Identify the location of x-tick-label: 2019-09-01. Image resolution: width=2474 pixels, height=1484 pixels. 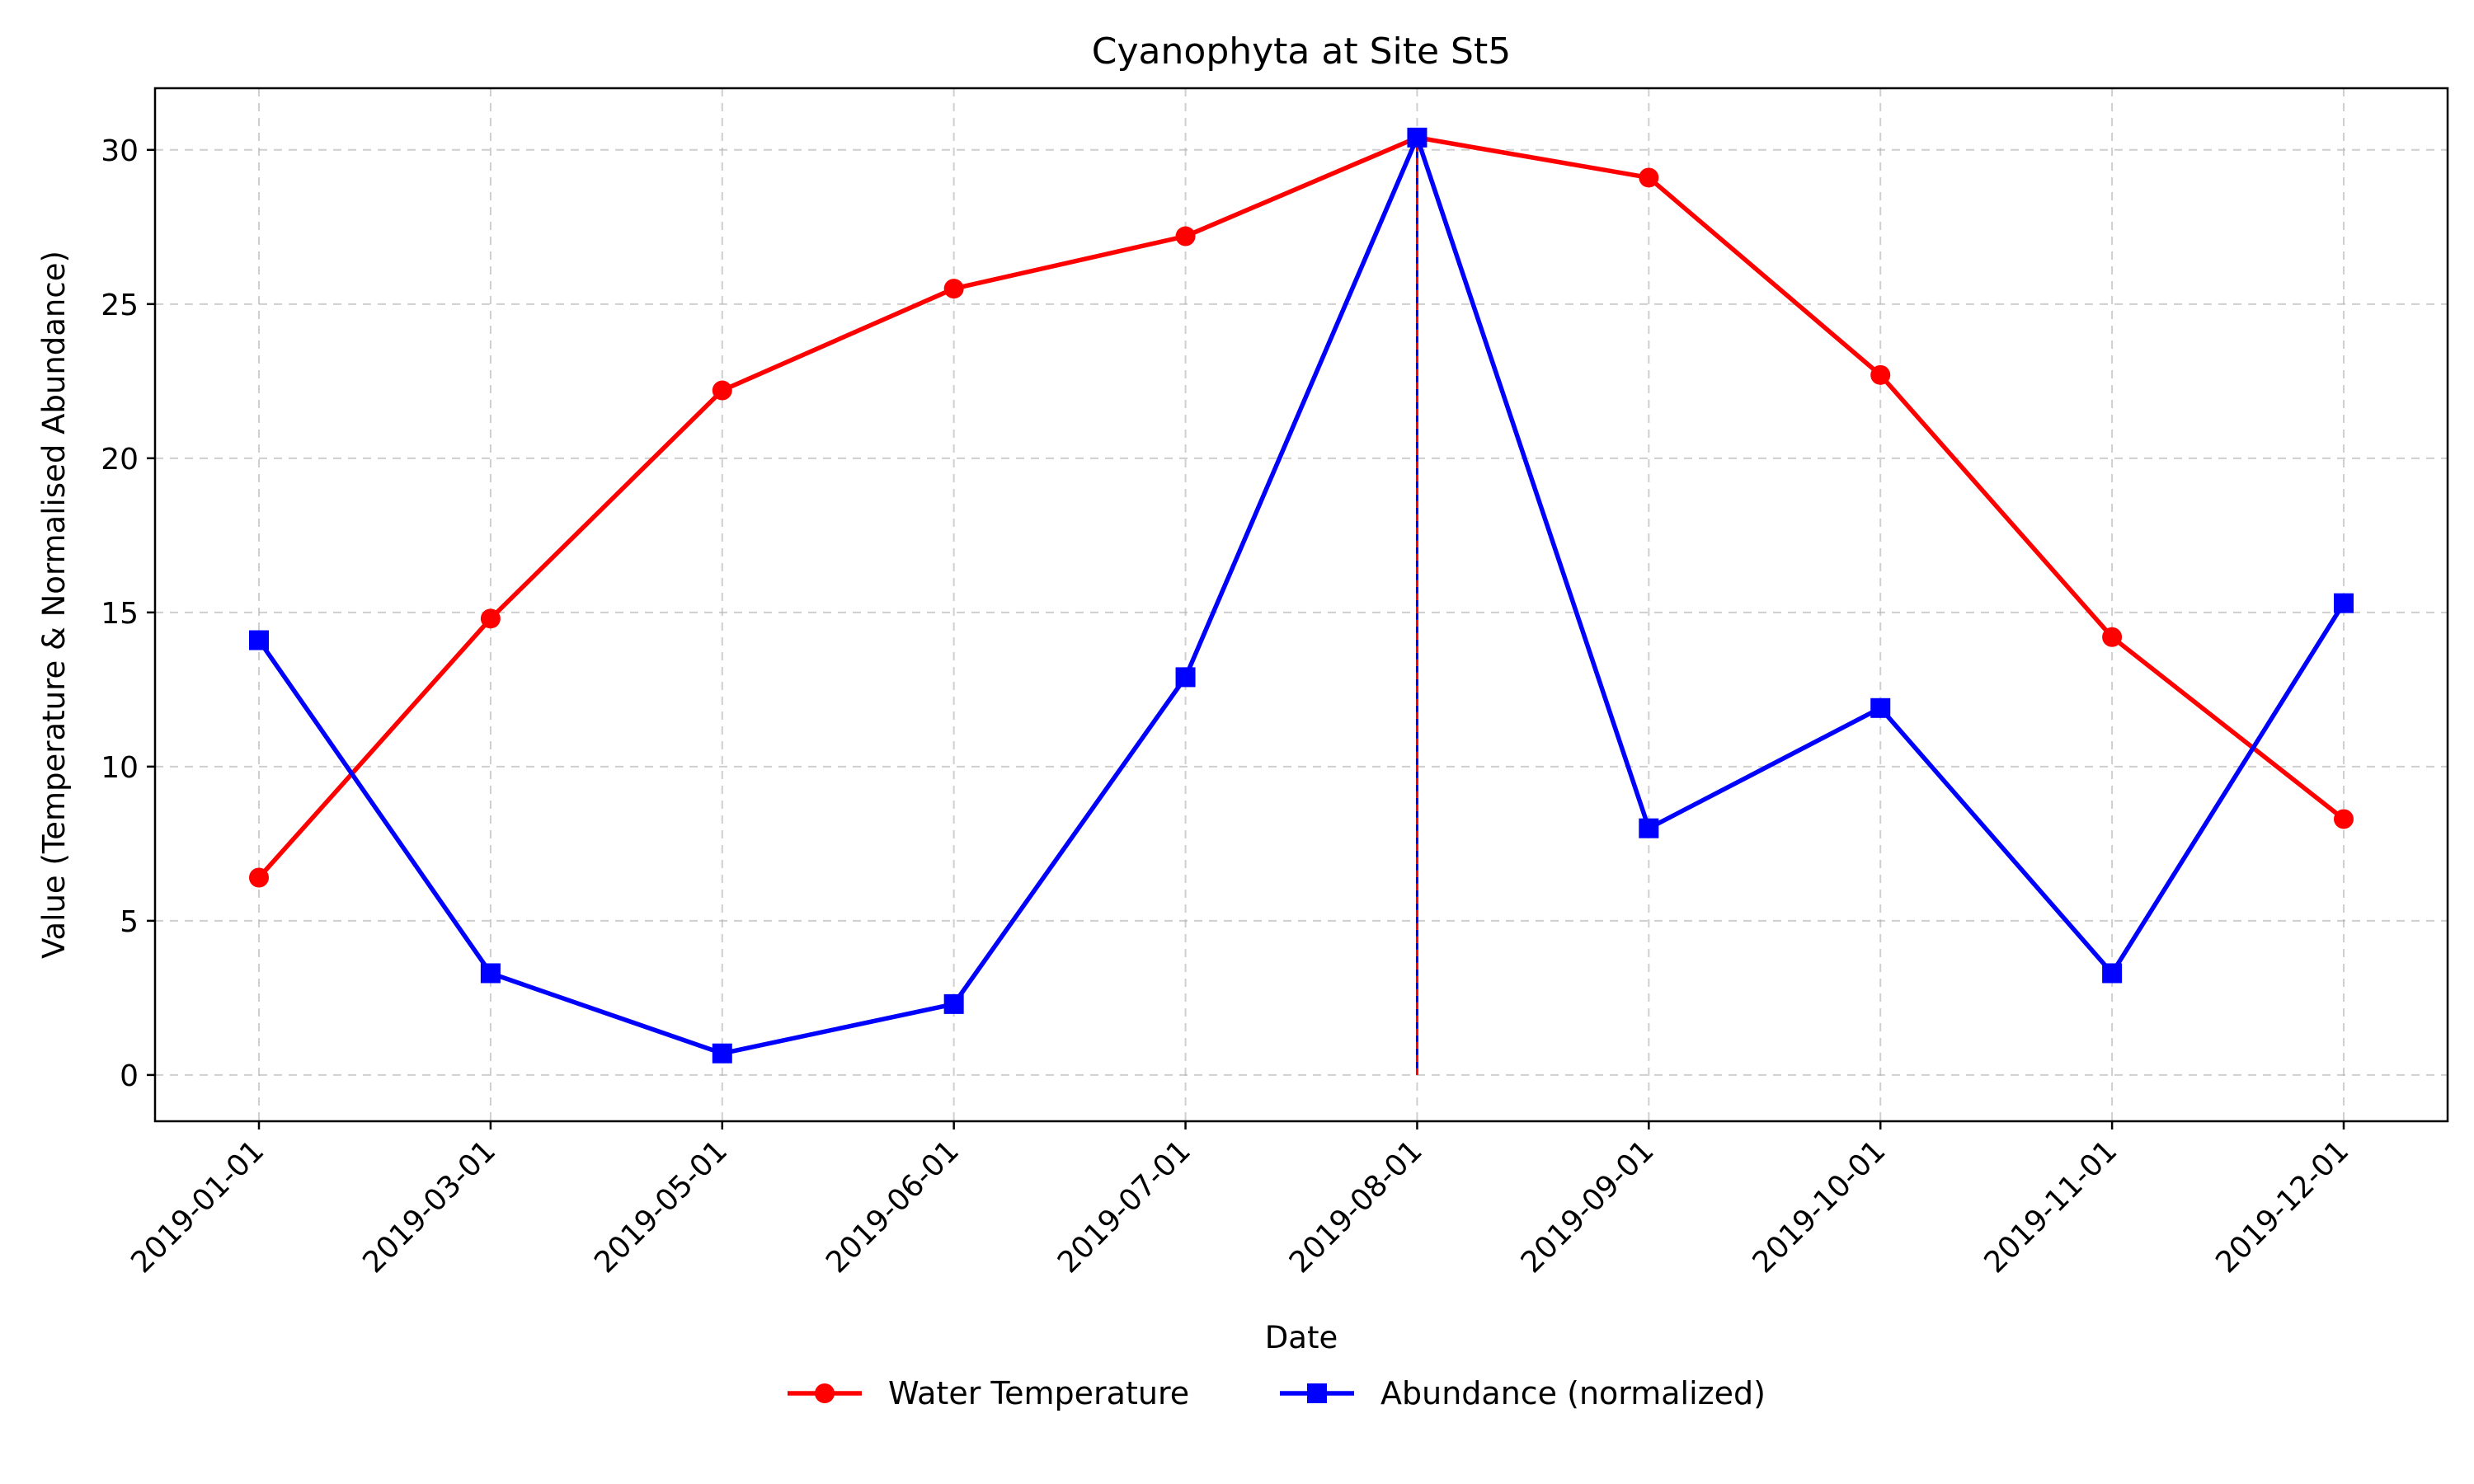
(1588, 1207).